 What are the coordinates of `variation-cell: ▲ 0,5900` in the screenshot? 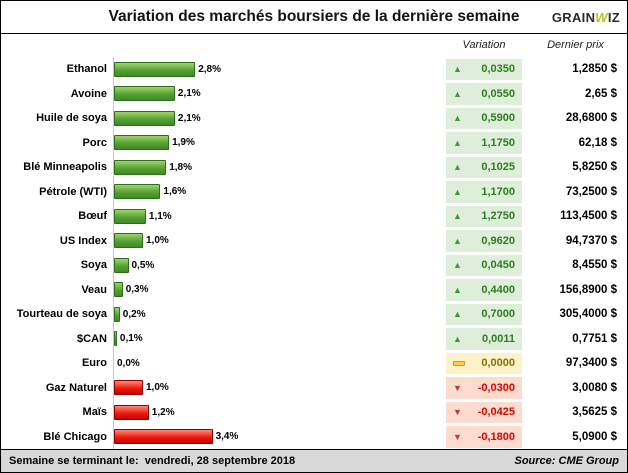 It's located at (484, 118).